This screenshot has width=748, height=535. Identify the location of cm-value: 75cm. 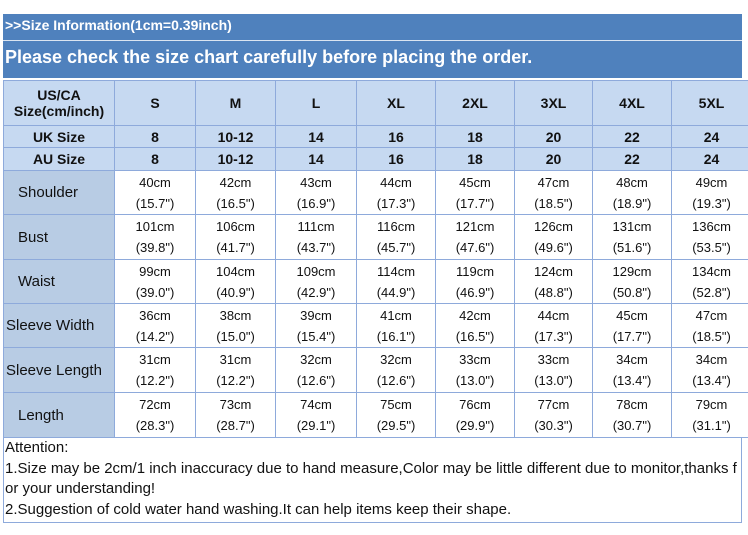
(396, 404).